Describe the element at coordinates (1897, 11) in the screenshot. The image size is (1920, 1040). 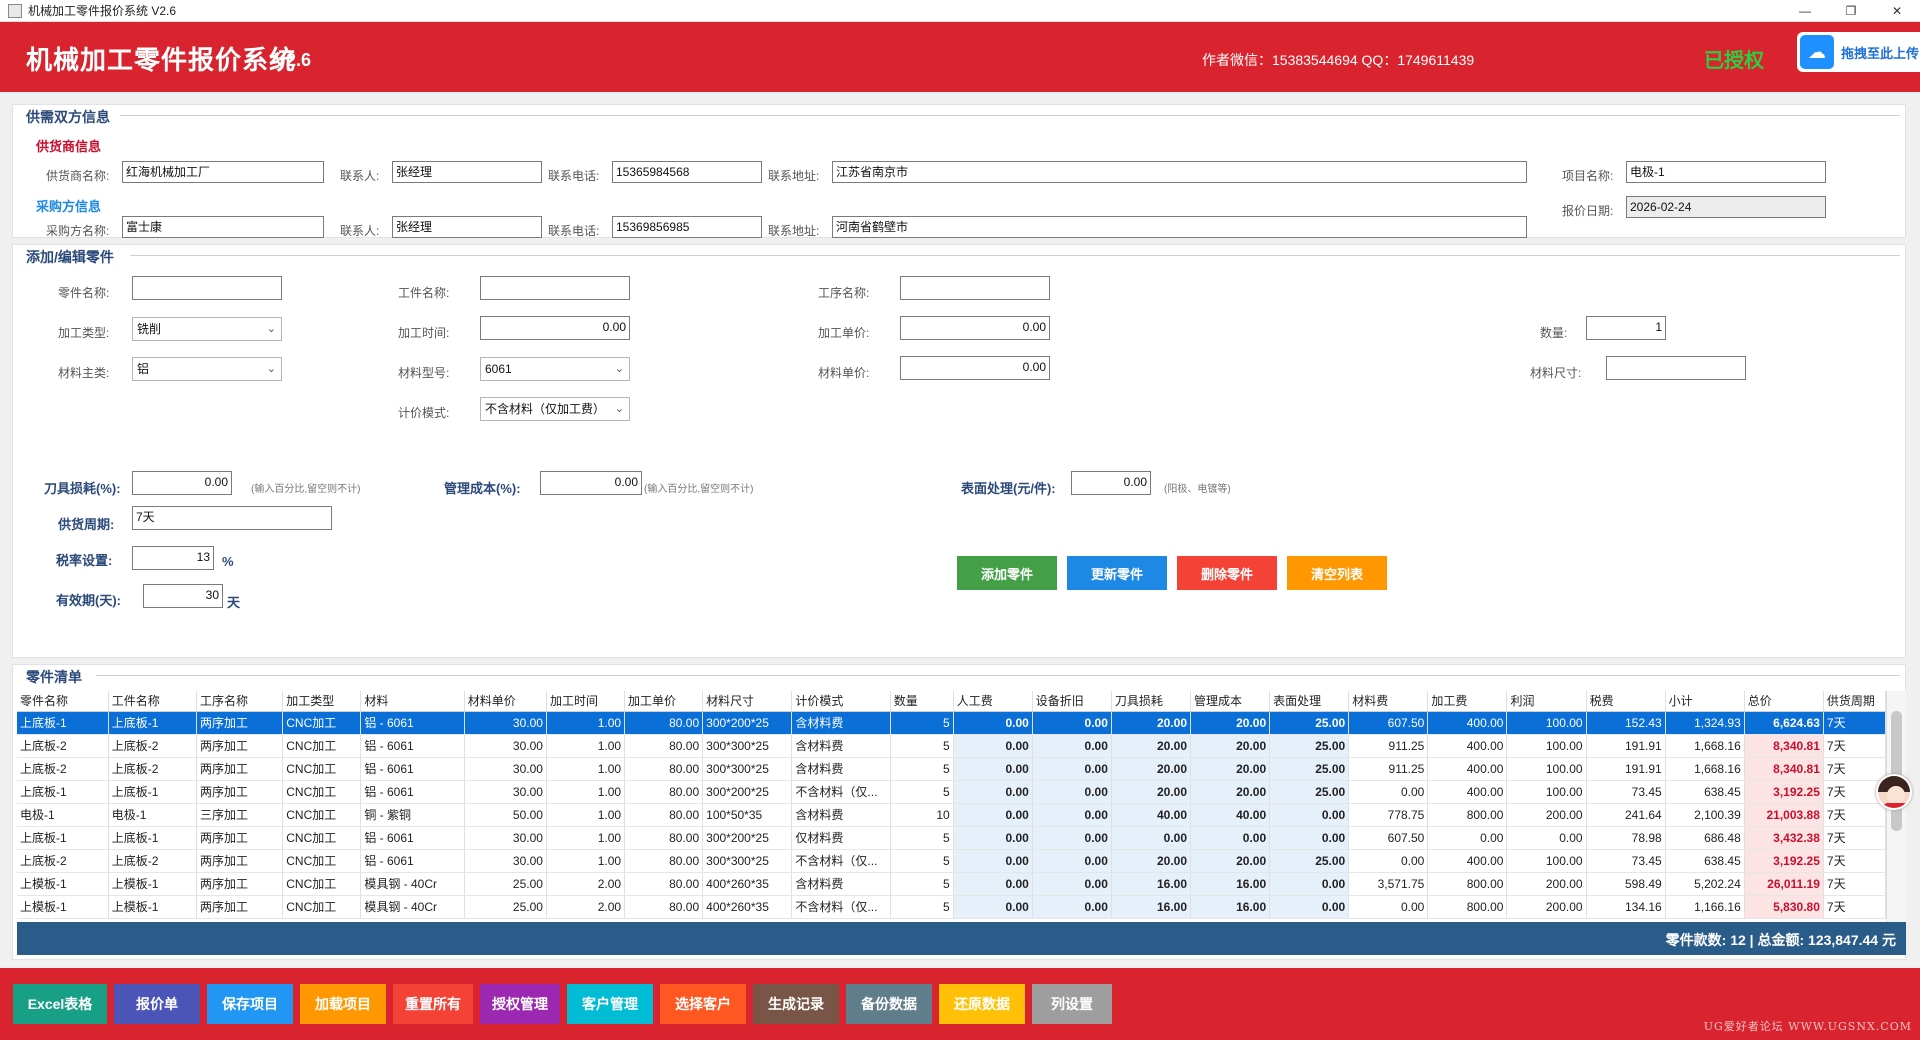
I see `close-button: ✕` at that location.